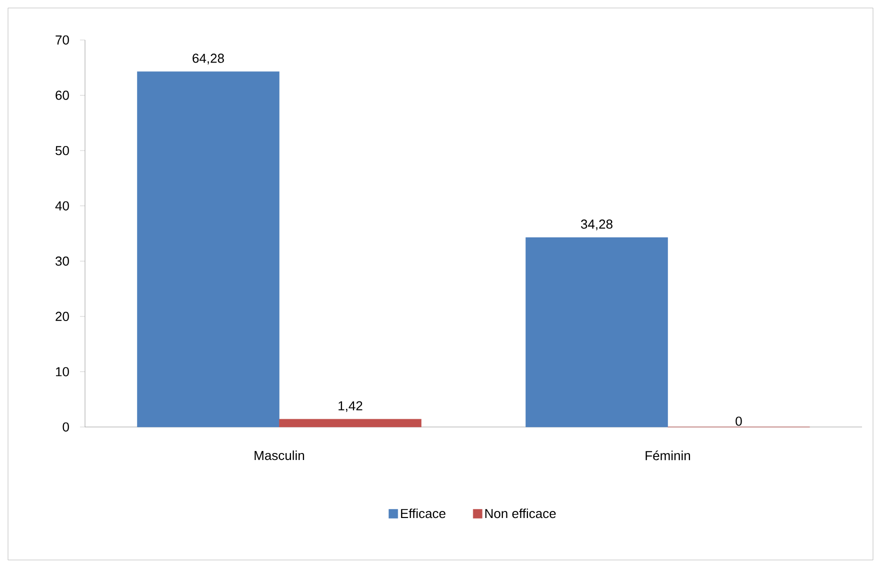 The height and width of the screenshot is (564, 876). Describe the element at coordinates (279, 455) in the screenshot. I see `x-tick-label: Masculin` at that location.